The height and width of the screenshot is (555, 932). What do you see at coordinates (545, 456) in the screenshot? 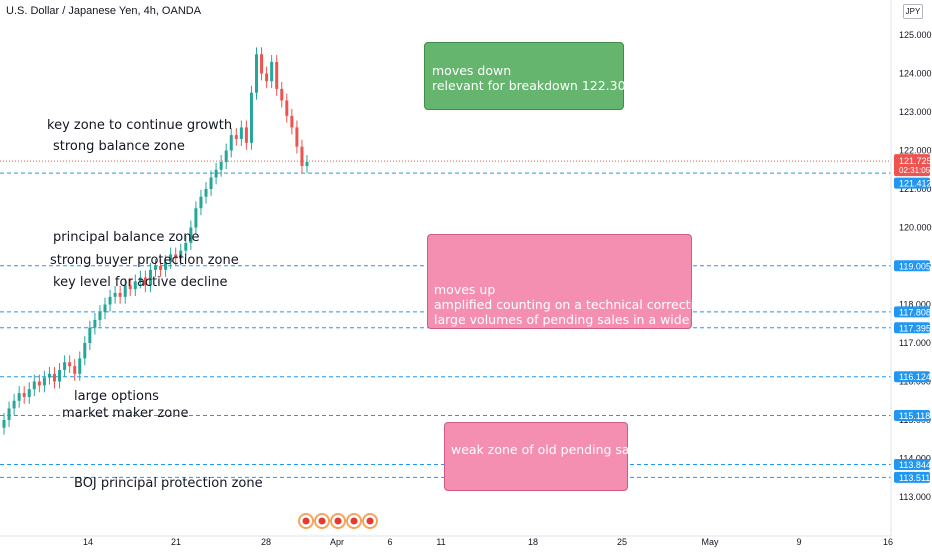
I see `box-weak-zone: weak zone of old pending sales` at bounding box center [545, 456].